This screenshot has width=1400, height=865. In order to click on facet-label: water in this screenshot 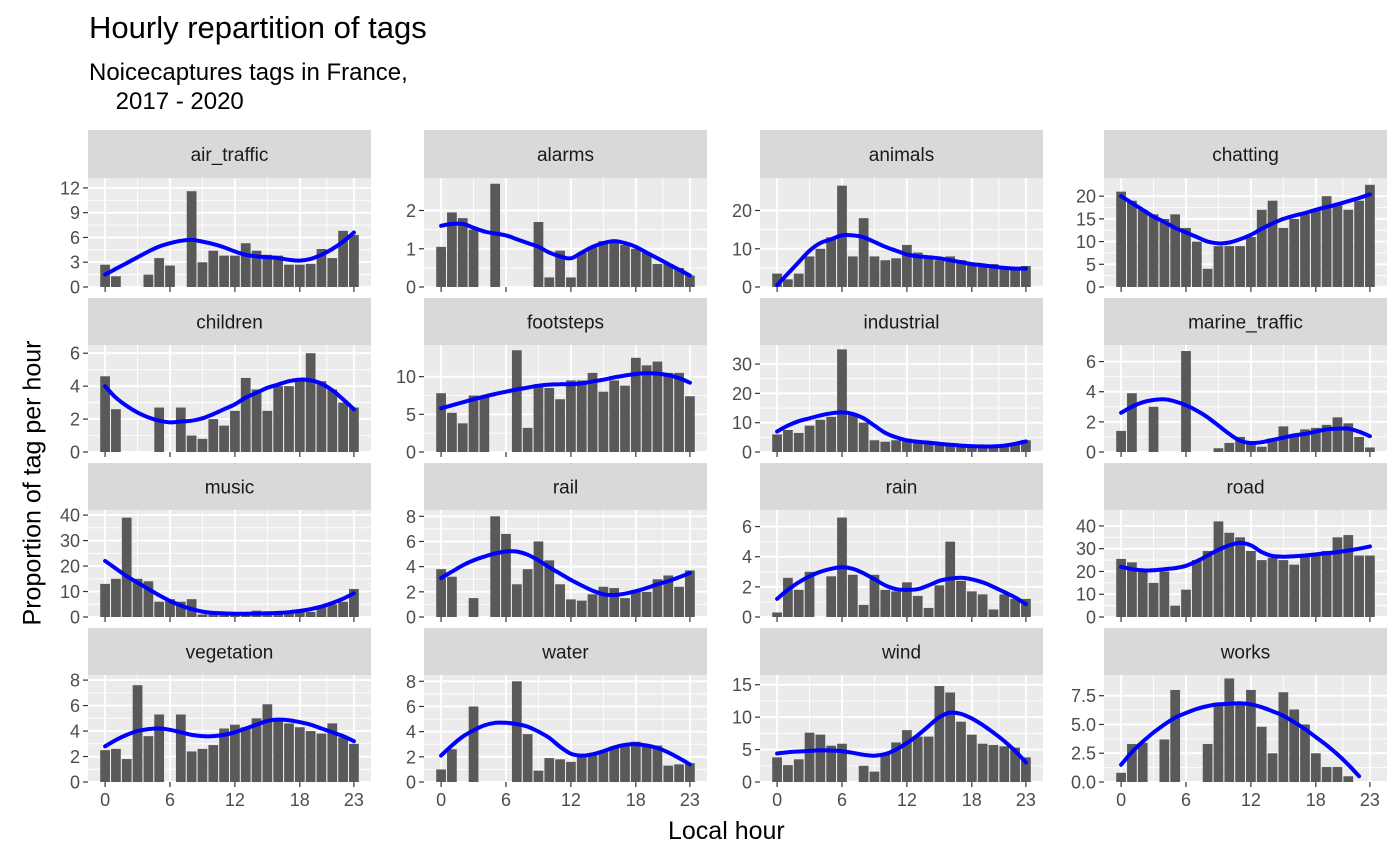, I will do `click(565, 653)`.